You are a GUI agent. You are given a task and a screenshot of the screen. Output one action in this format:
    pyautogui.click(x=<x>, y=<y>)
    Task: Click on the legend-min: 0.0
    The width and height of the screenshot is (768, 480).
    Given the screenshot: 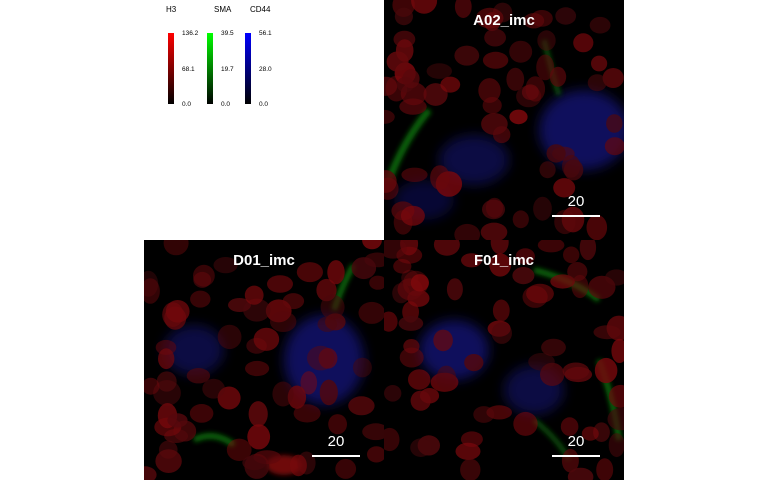 What is the action you would take?
    pyautogui.click(x=187, y=104)
    